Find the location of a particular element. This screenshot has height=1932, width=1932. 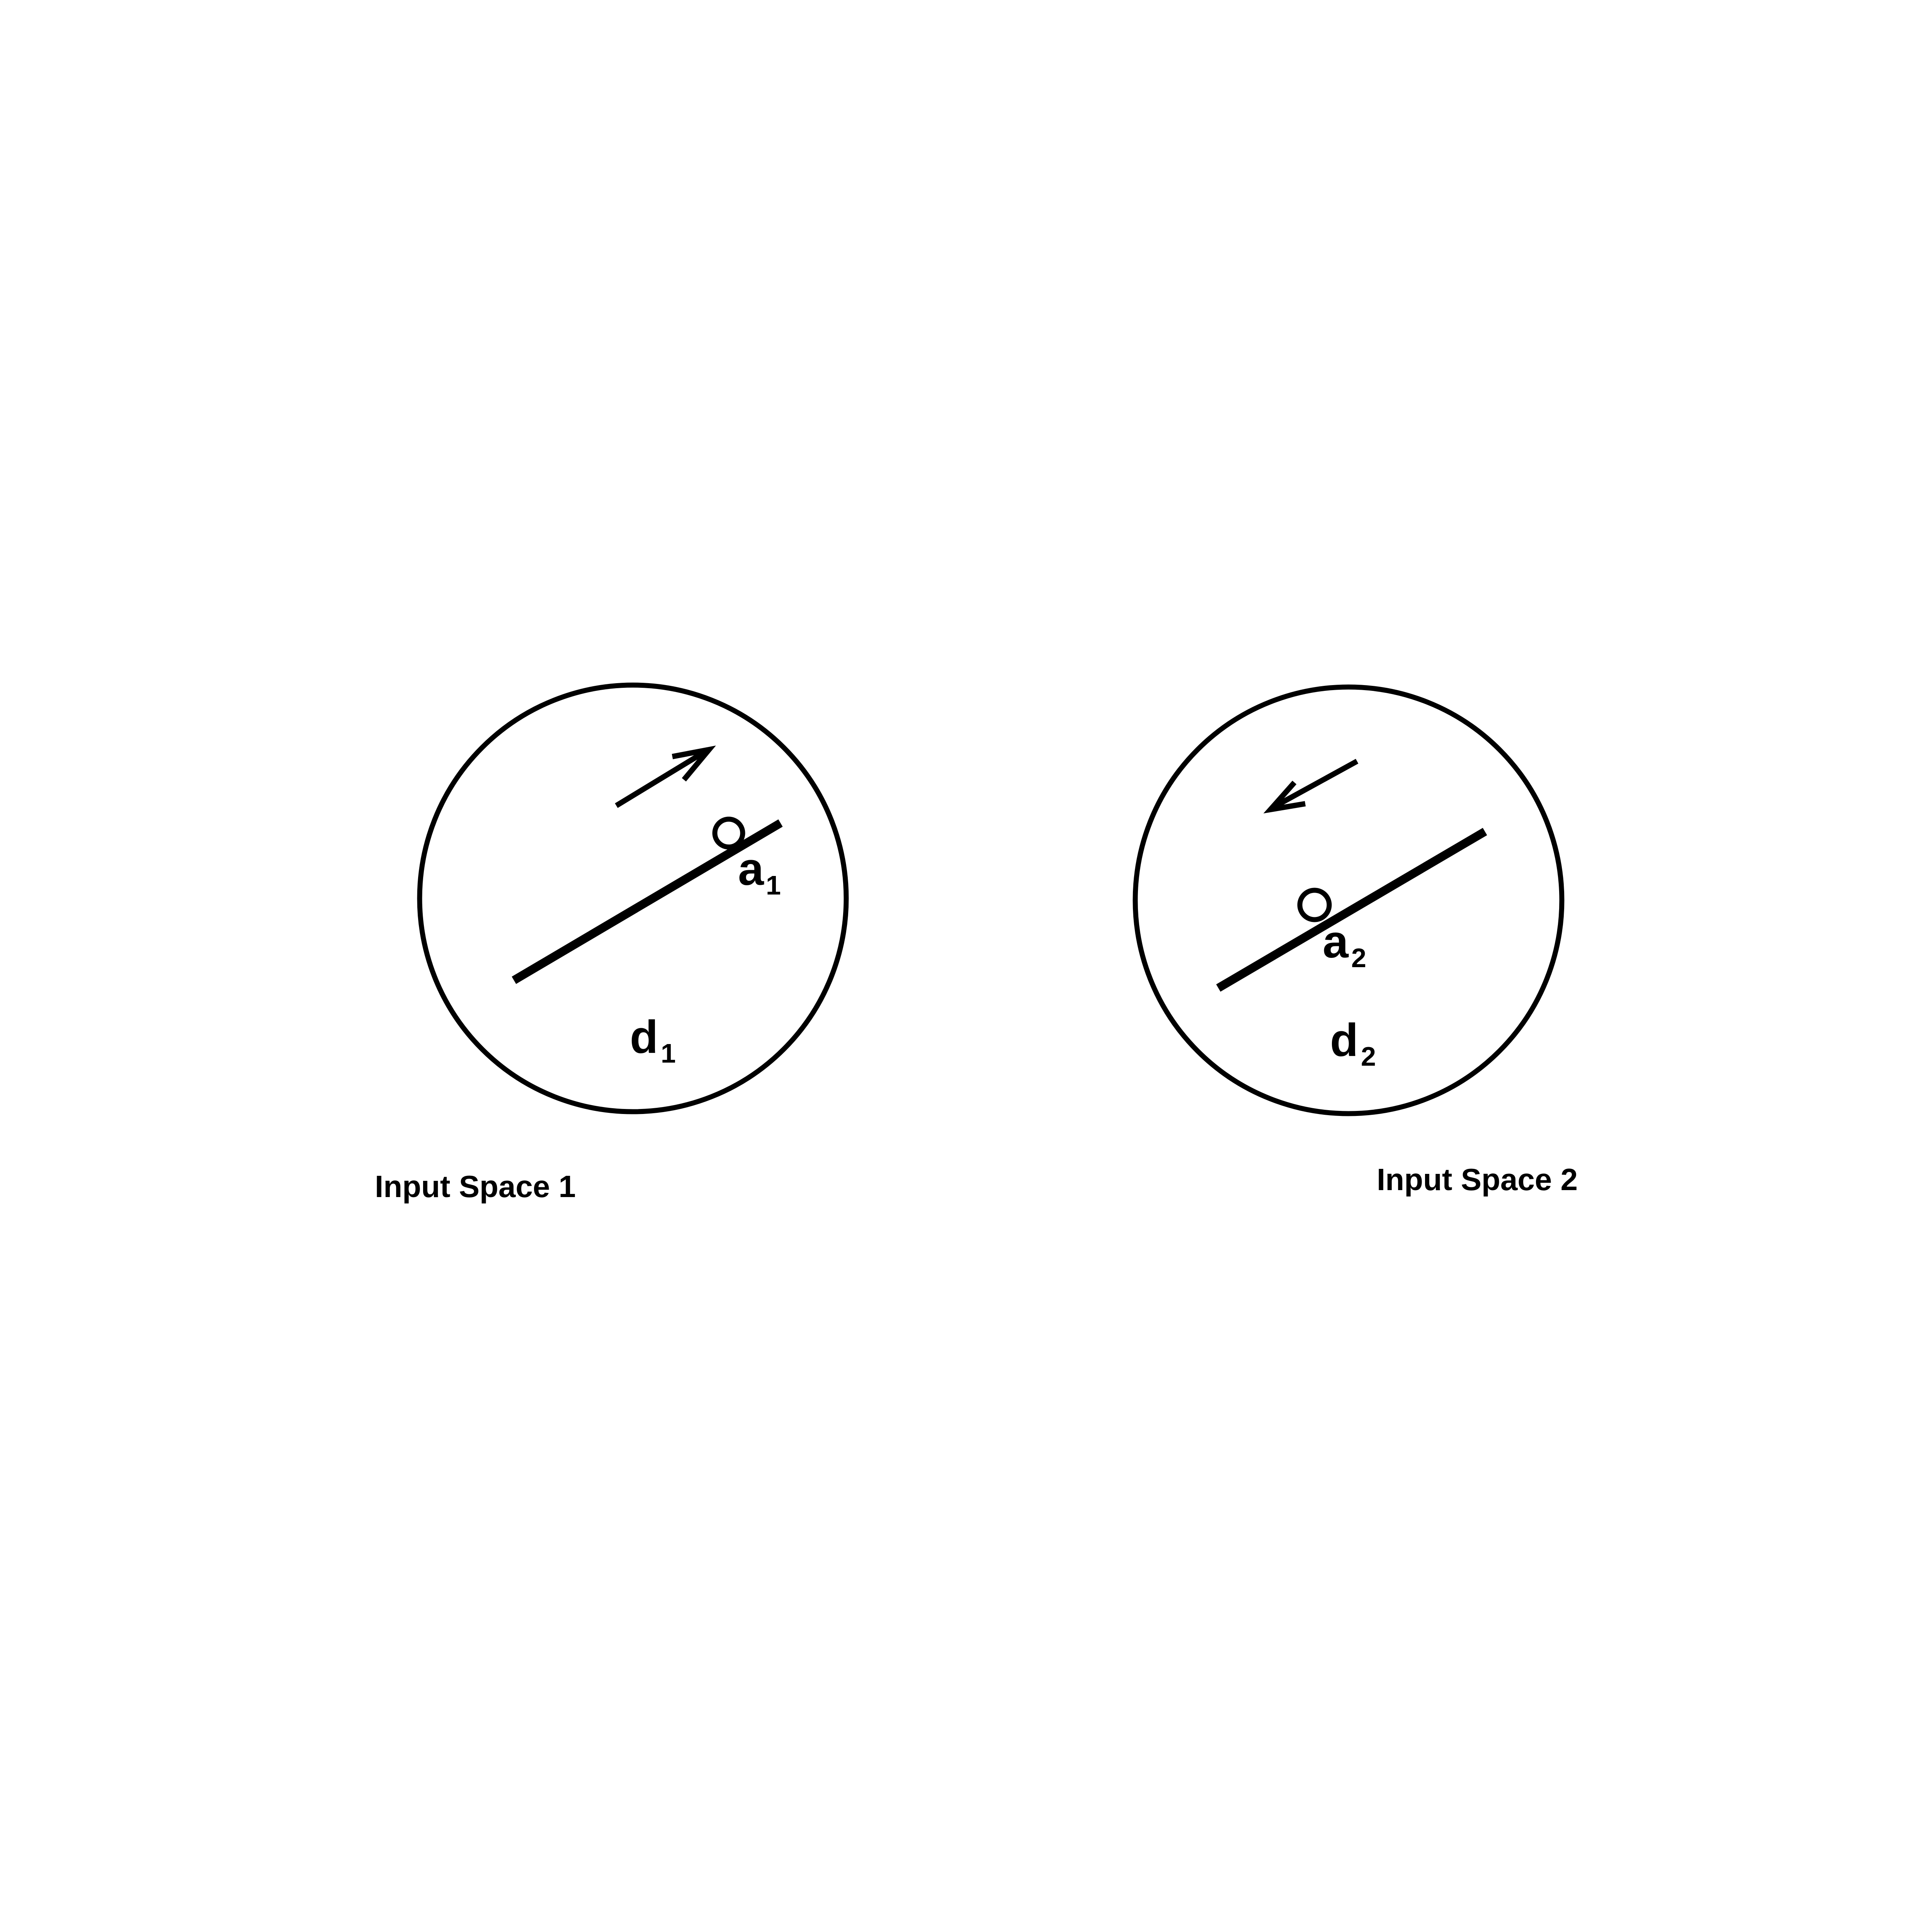

input-space-2-domain-subscript: 2 is located at coordinates (1369, 1056).